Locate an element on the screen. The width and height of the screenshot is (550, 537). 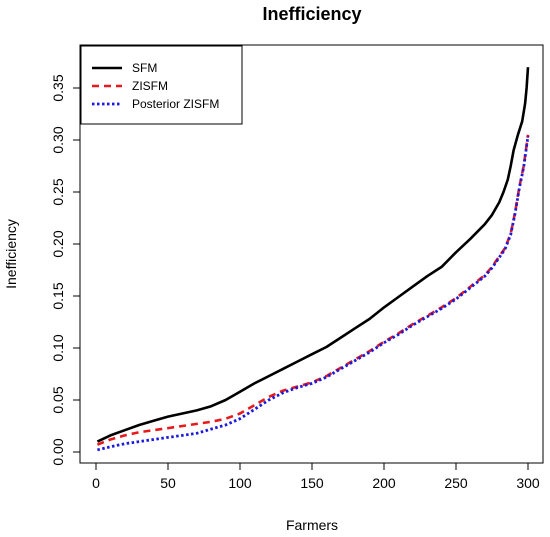
x-axis-label: Farmers is located at coordinates (312, 525).